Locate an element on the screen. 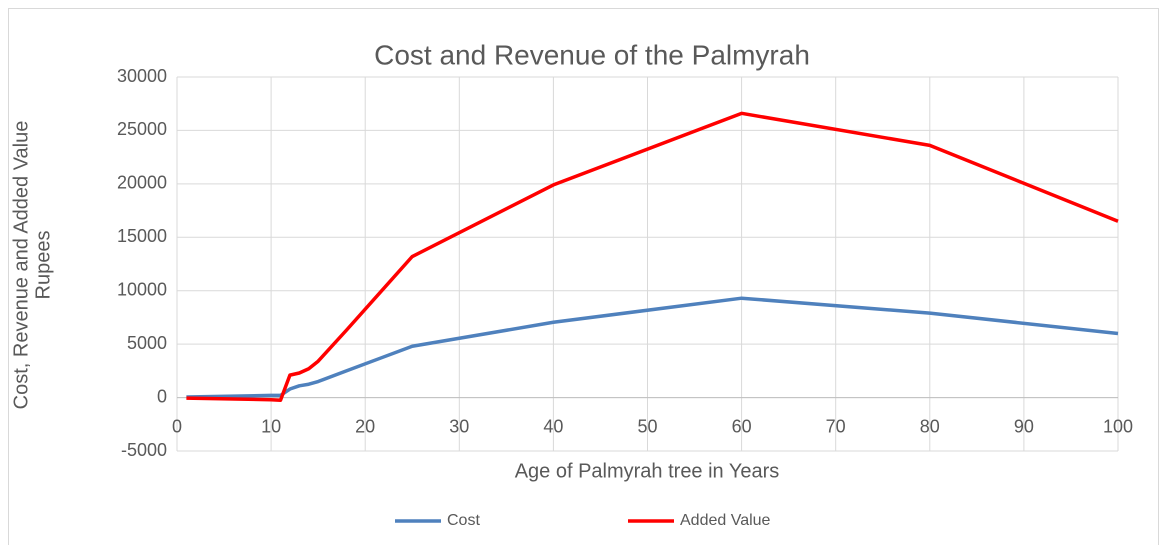 Image resolution: width=1160 pixels, height=545 pixels. chart-title: Cost and Revenue of the Palmyrah is located at coordinates (592, 54).